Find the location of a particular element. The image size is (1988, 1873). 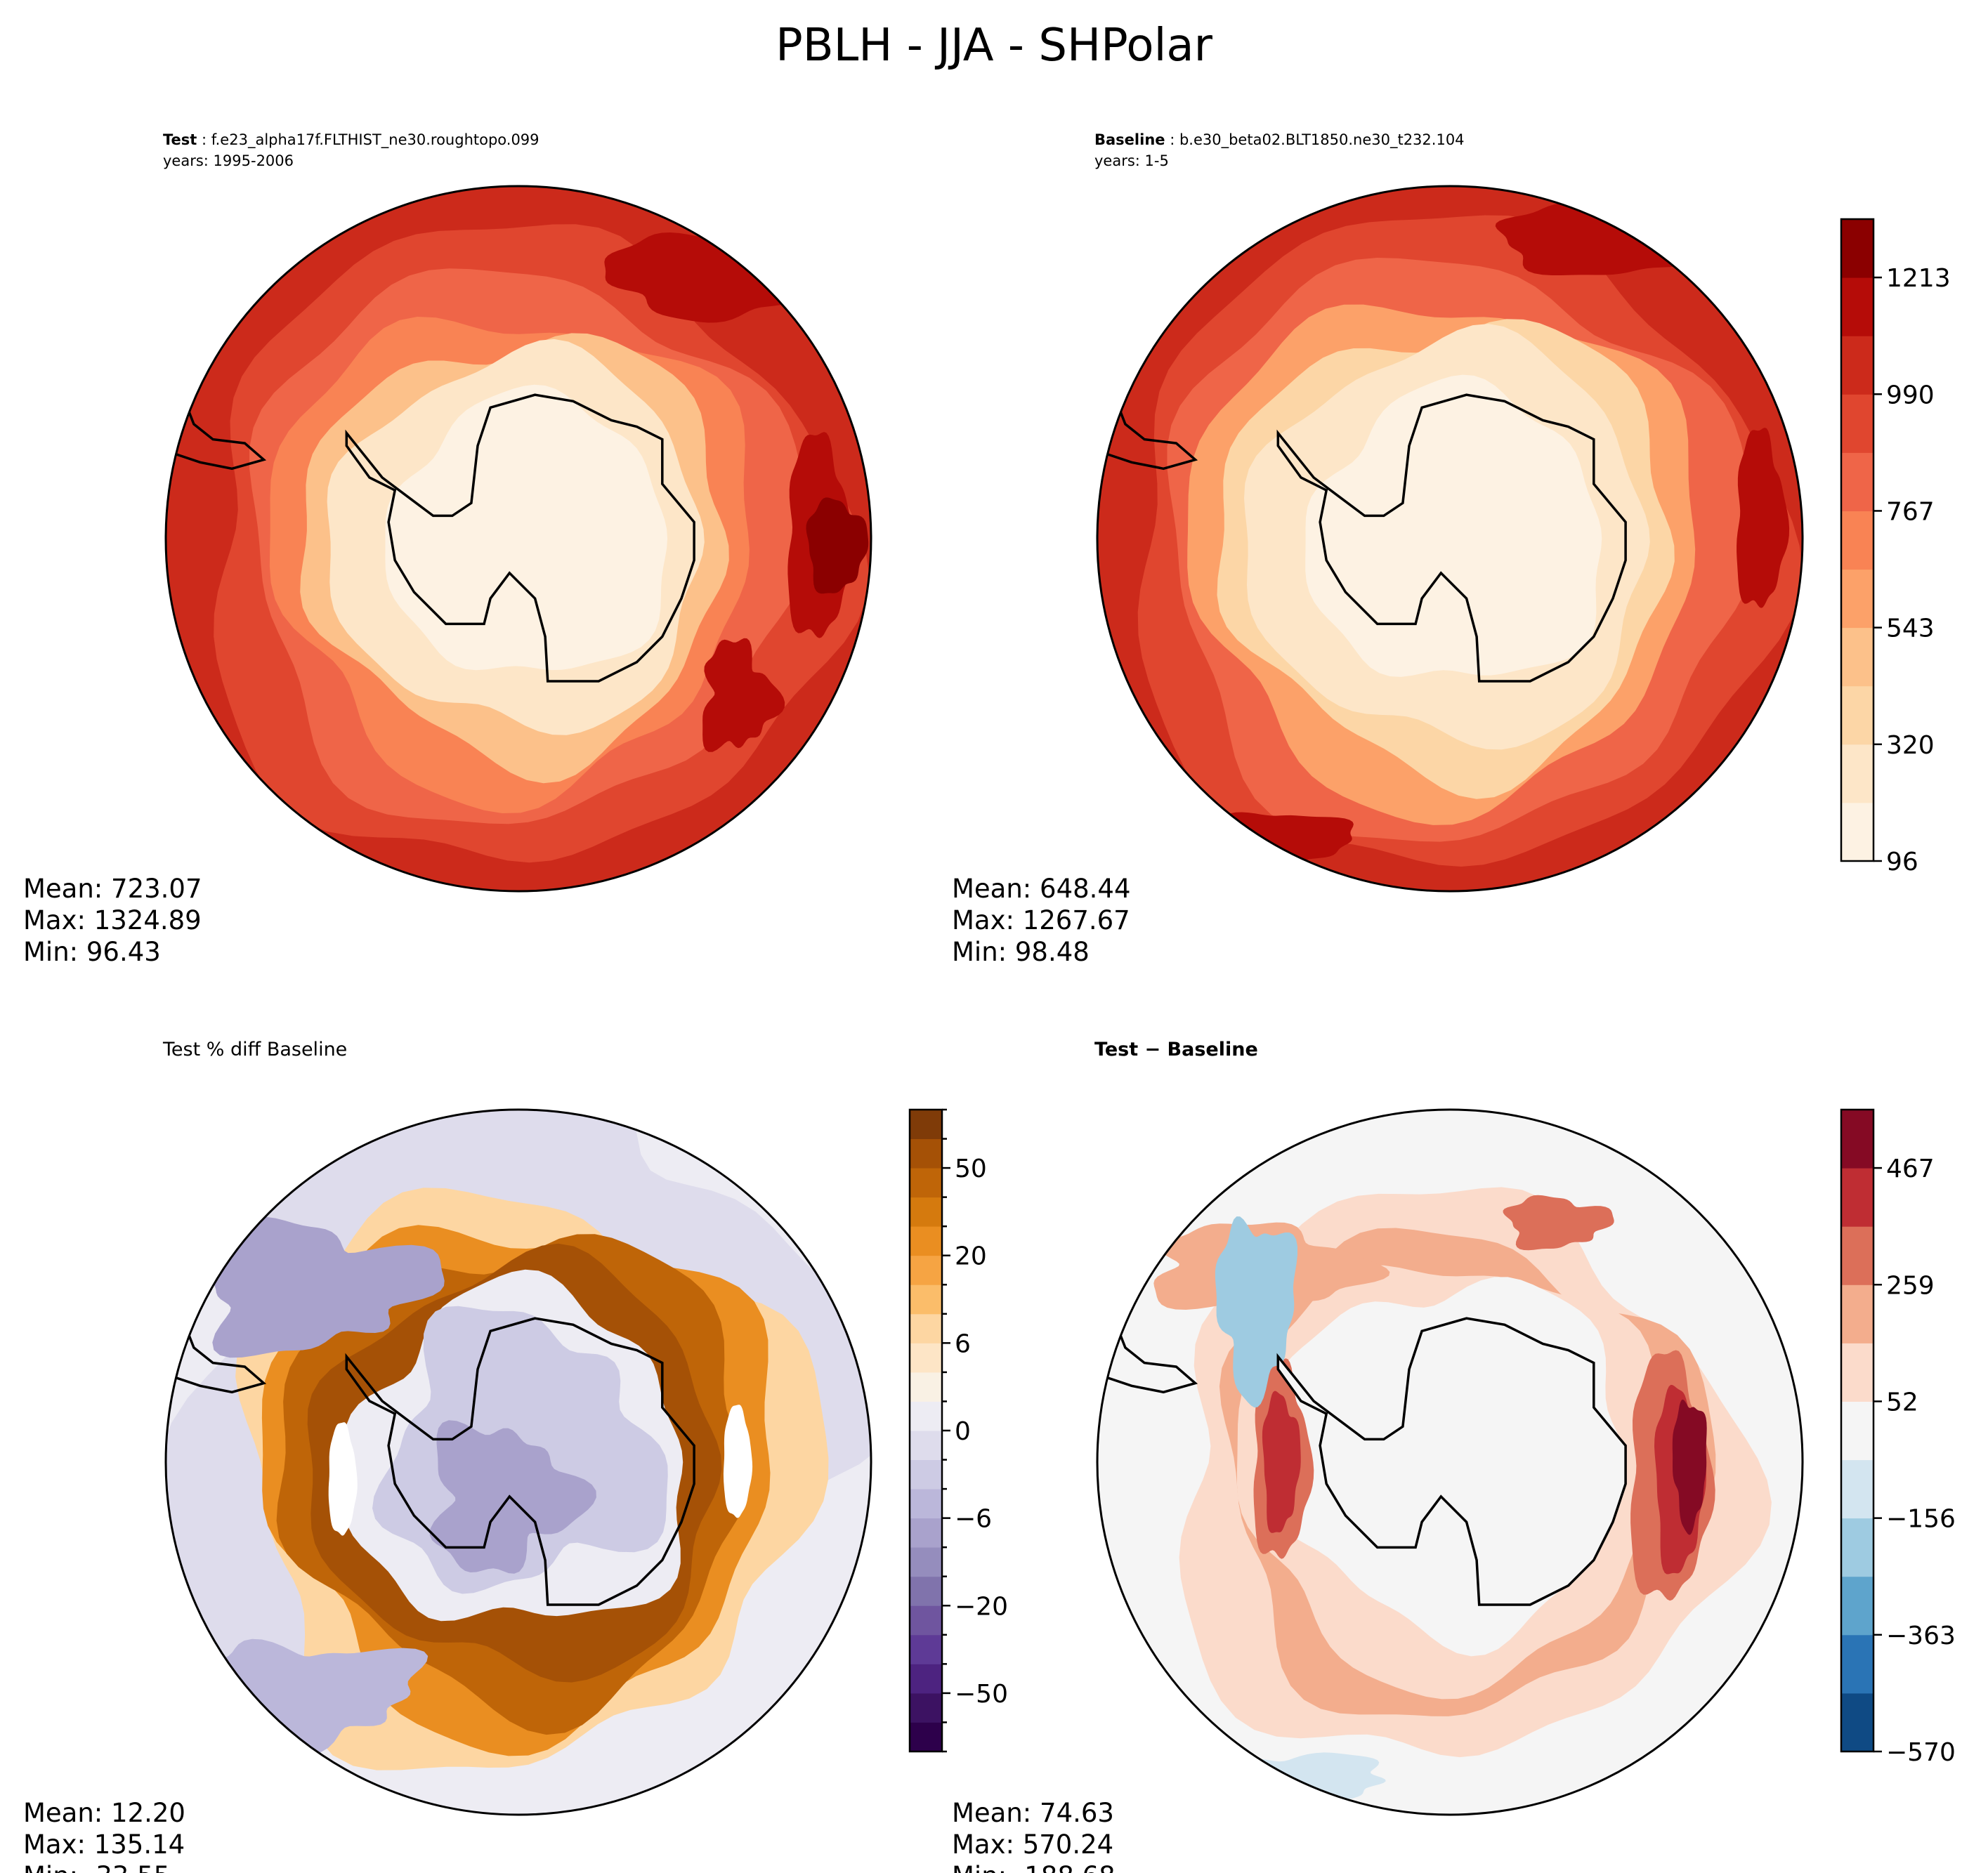

pct-diff-map is located at coordinates (518, 1462).